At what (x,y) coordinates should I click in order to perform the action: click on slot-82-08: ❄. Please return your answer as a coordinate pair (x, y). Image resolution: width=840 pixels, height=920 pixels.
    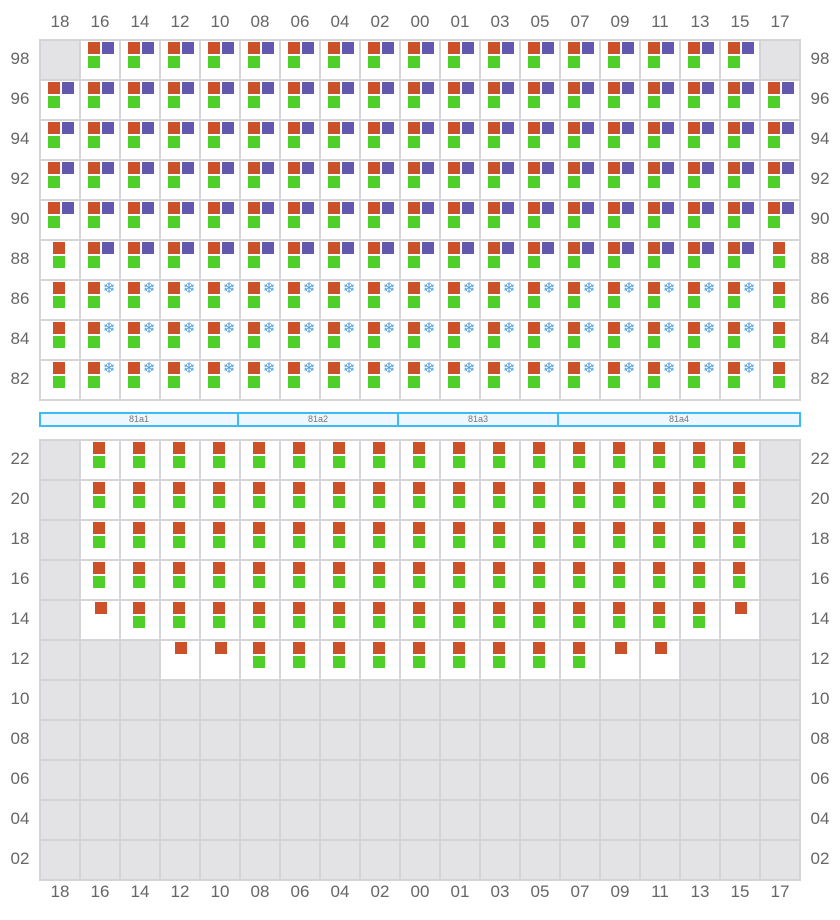
    Looking at the image, I should click on (260, 380).